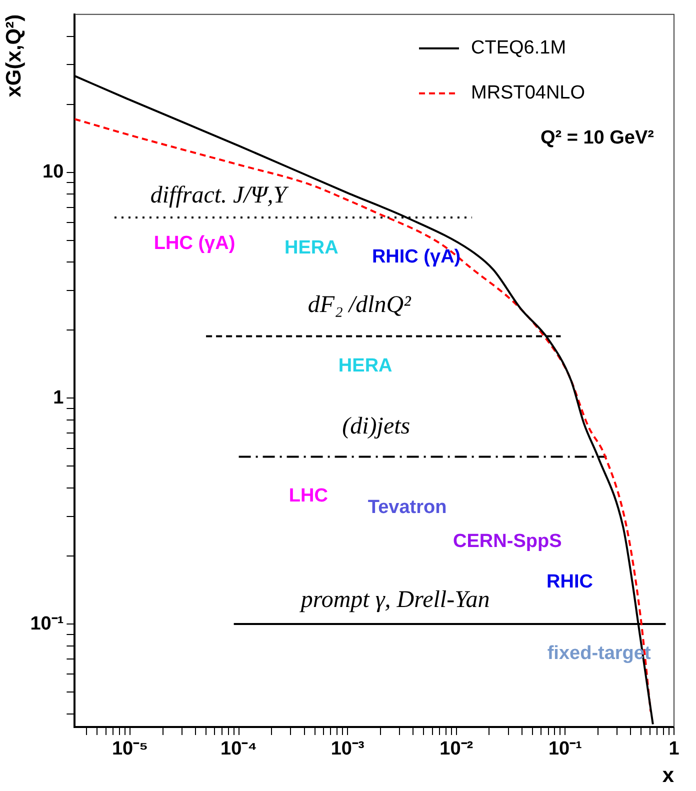 This screenshot has width=696, height=791. Describe the element at coordinates (58, 397) in the screenshot. I see `y-tick-label: 1` at that location.